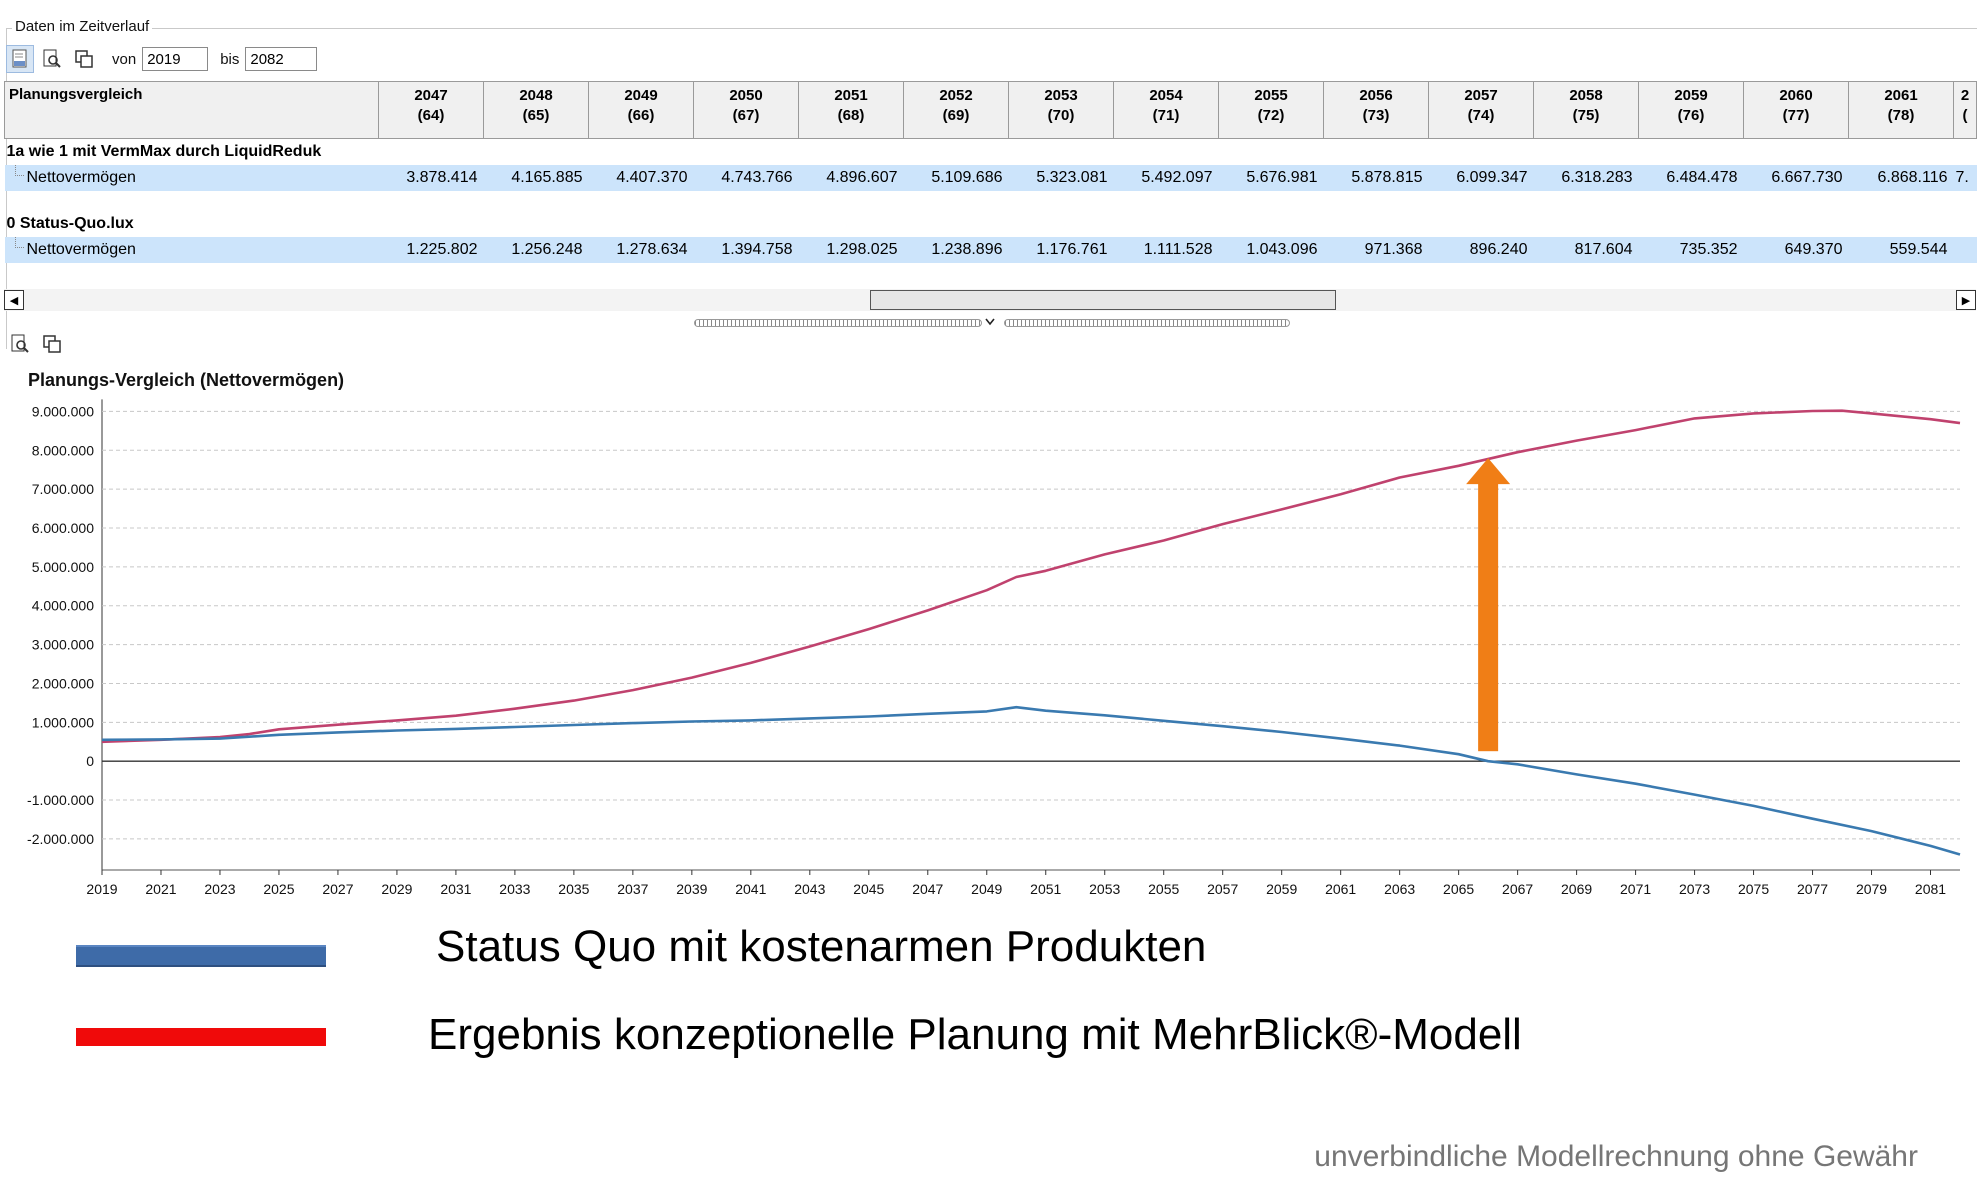 The image size is (1984, 1180). What do you see at coordinates (1271, 178) in the screenshot?
I see `table-cell: 5.676.981` at bounding box center [1271, 178].